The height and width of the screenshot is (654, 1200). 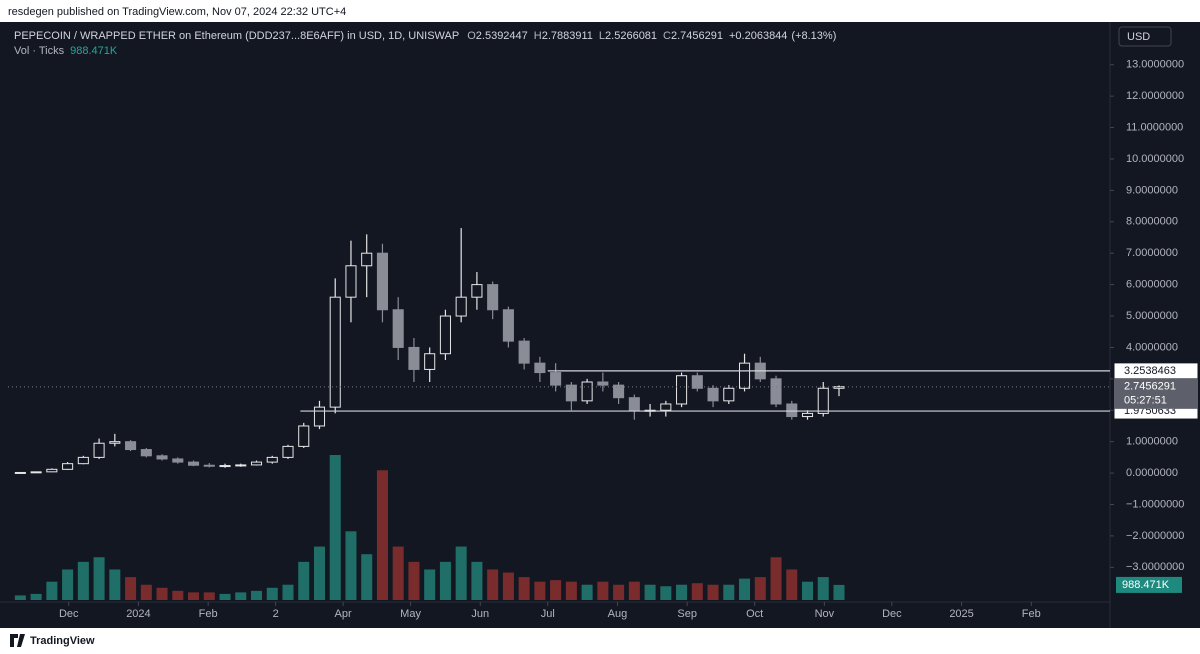 What do you see at coordinates (961, 614) in the screenshot?
I see `x-tick-label: 2025` at bounding box center [961, 614].